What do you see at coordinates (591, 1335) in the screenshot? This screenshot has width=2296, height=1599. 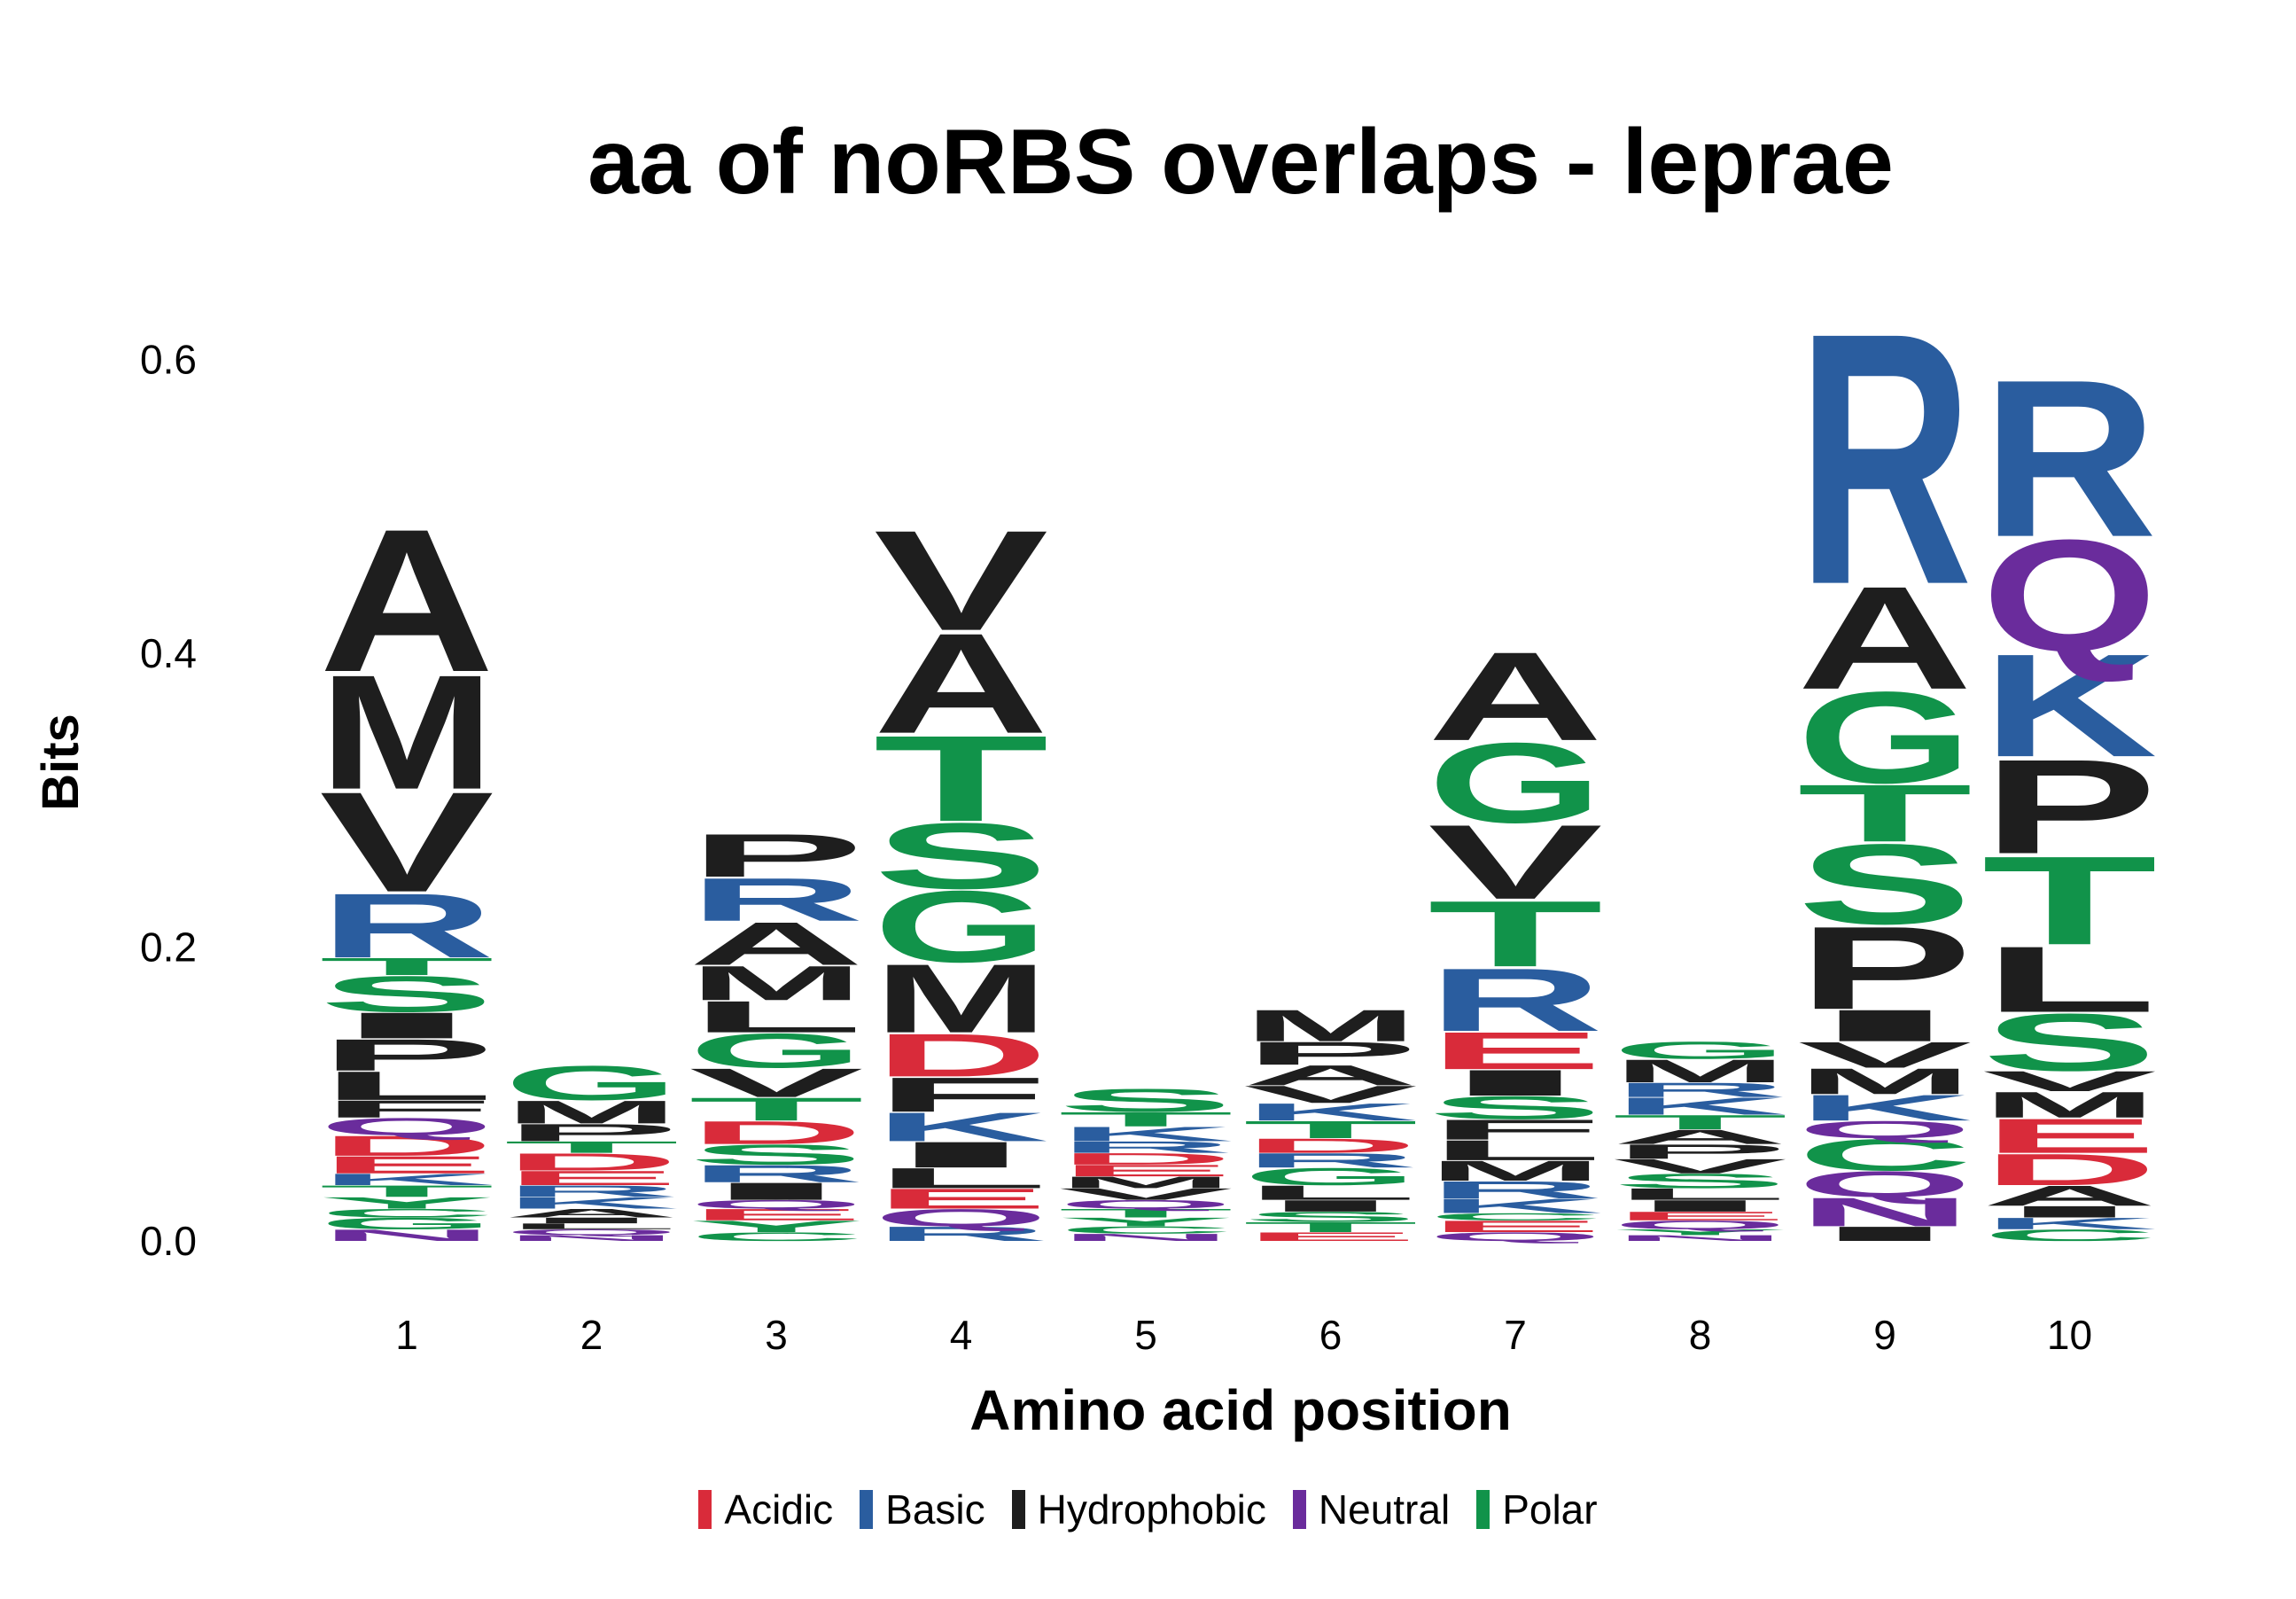 I see `x-tick-label: 2` at bounding box center [591, 1335].